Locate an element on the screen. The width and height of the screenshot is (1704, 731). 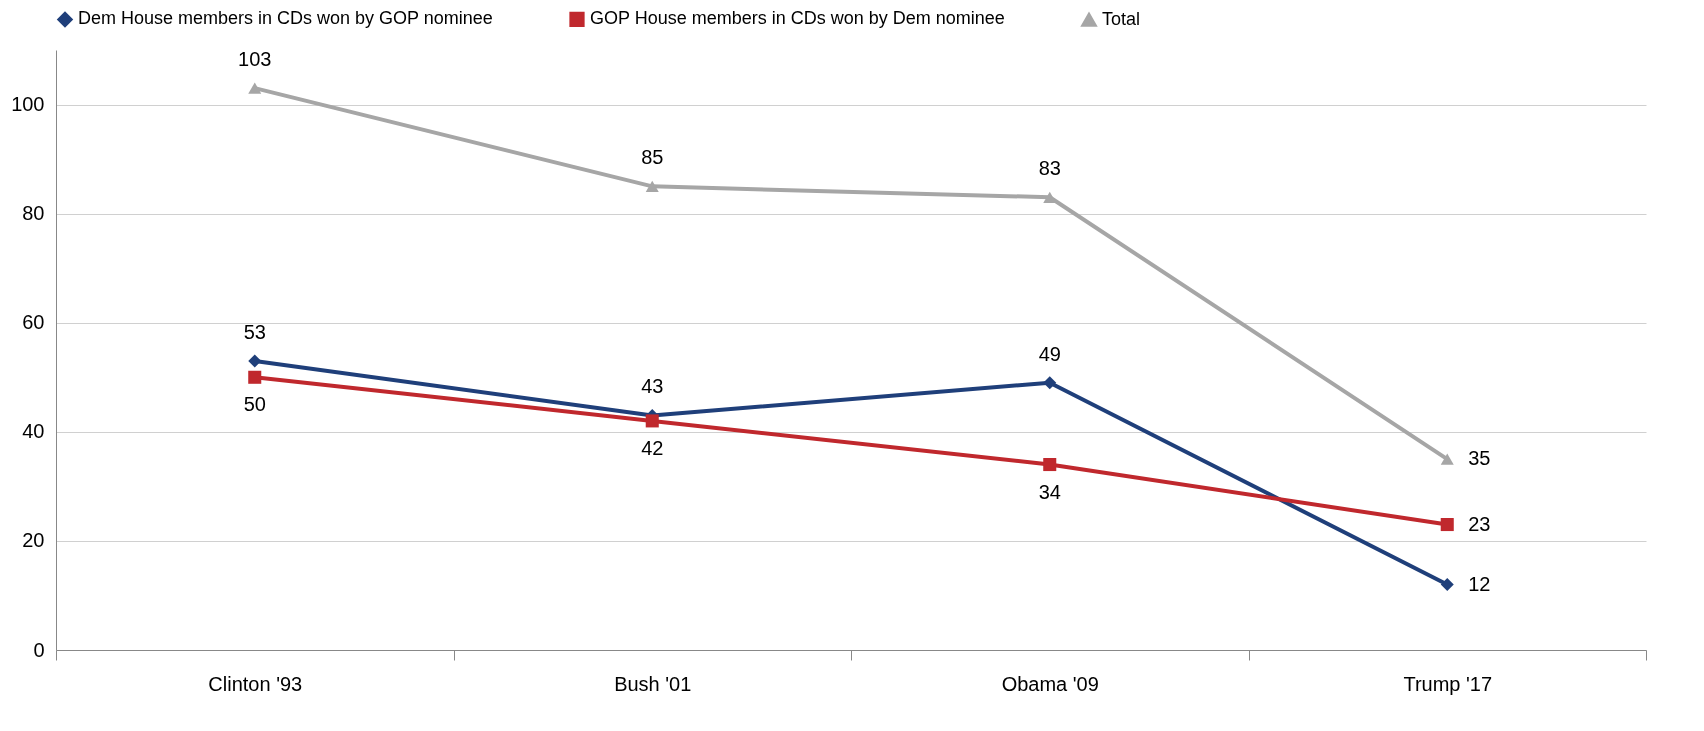
data-label: 49 is located at coordinates (1049, 353).